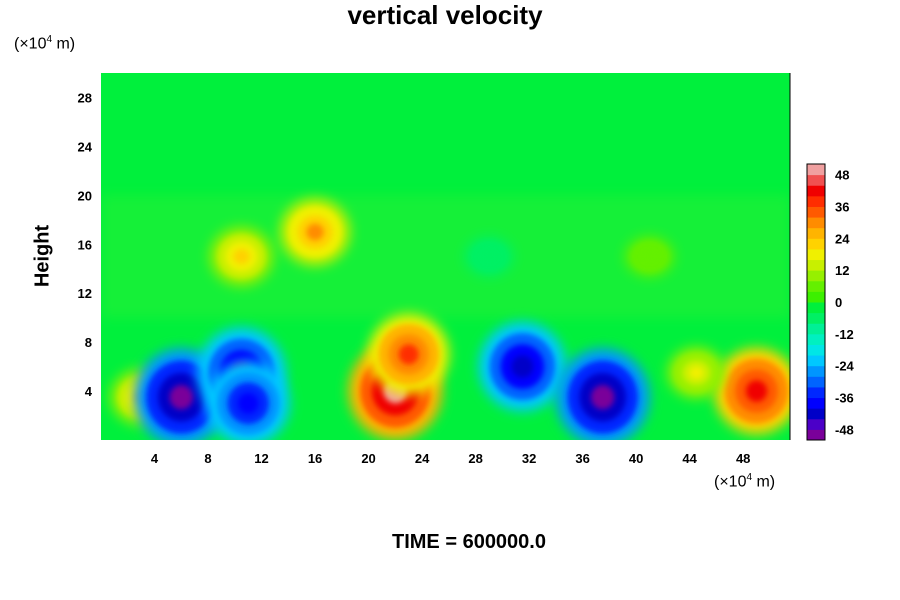  I want to click on colorbar-tick-label: 24, so click(842, 238).